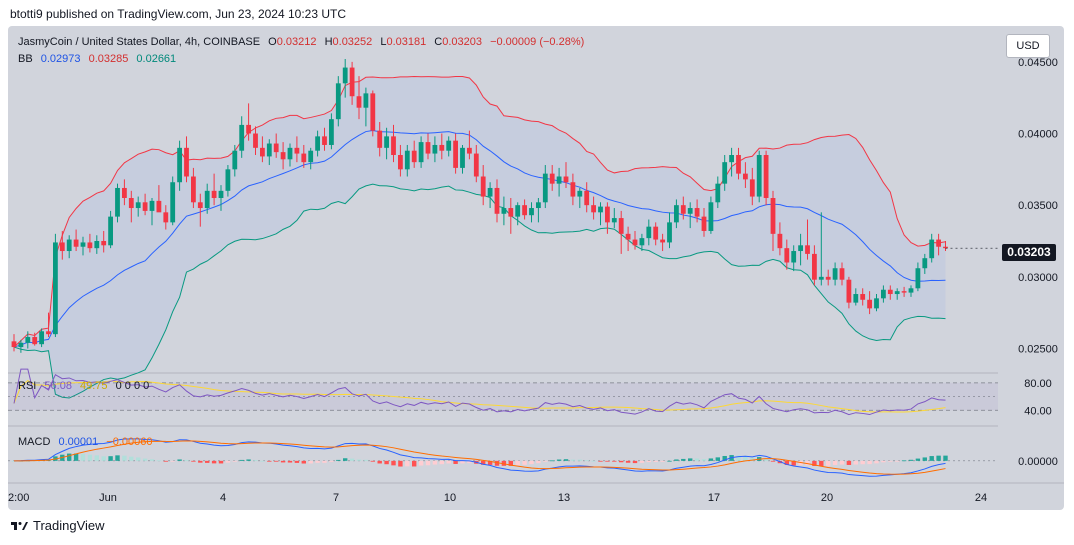 Image resolution: width=1074 pixels, height=545 pixels. Describe the element at coordinates (1028, 46) in the screenshot. I see `currency-button: USD` at that location.